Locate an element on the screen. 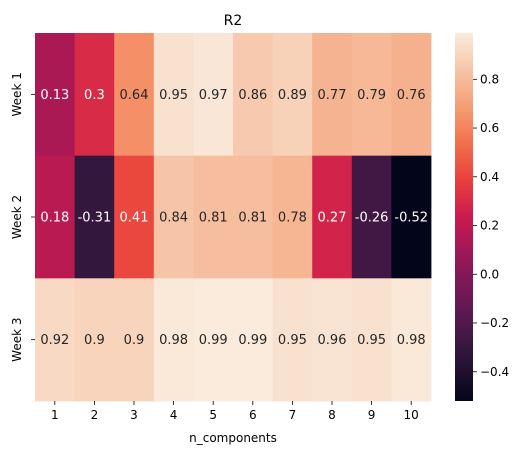 This screenshot has width=527, height=455. chart-title: R2 is located at coordinates (233, 21).